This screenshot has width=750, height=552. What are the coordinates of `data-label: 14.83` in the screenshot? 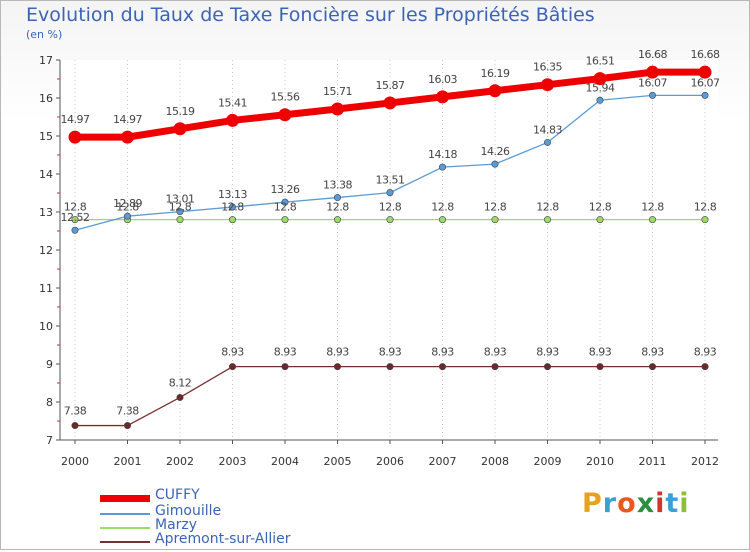 It's located at (547, 129).